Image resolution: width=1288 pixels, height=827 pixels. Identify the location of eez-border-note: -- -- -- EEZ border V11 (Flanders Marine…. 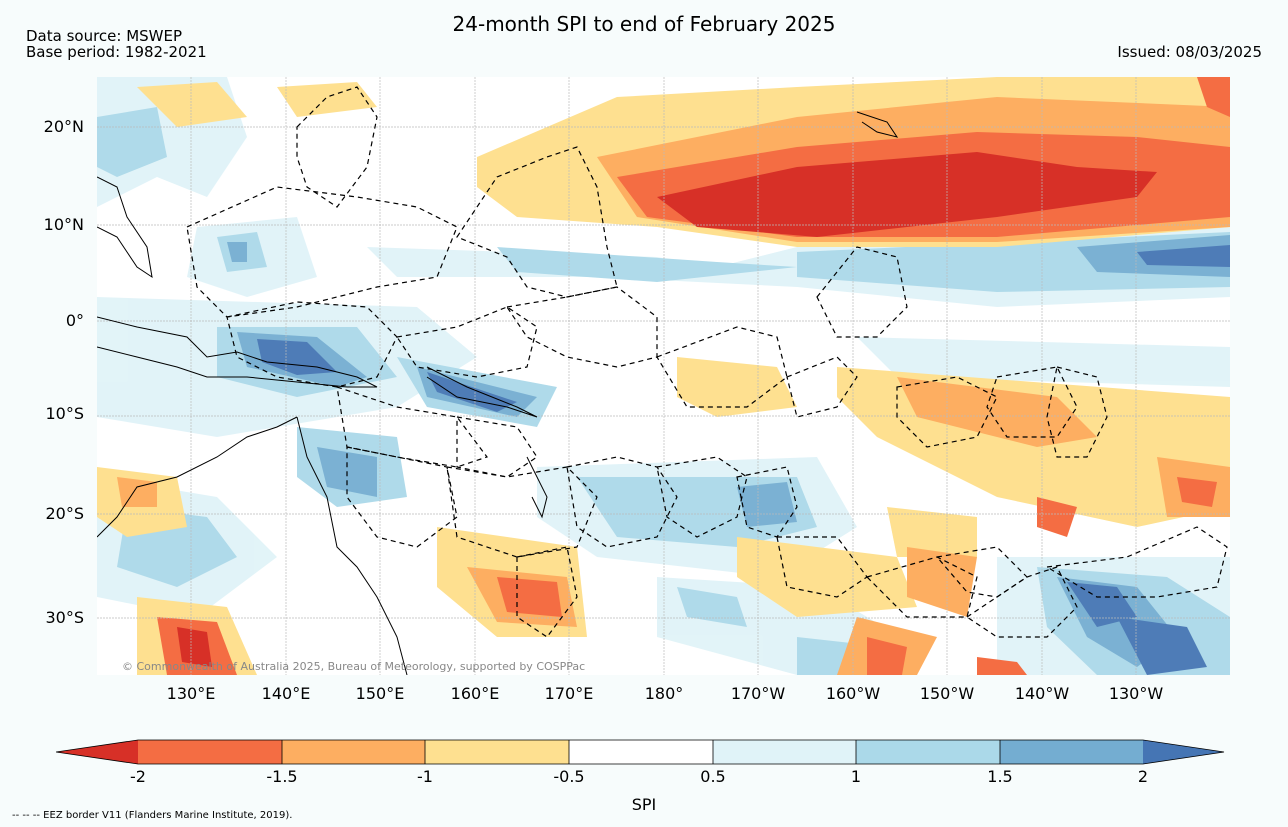
(152, 815).